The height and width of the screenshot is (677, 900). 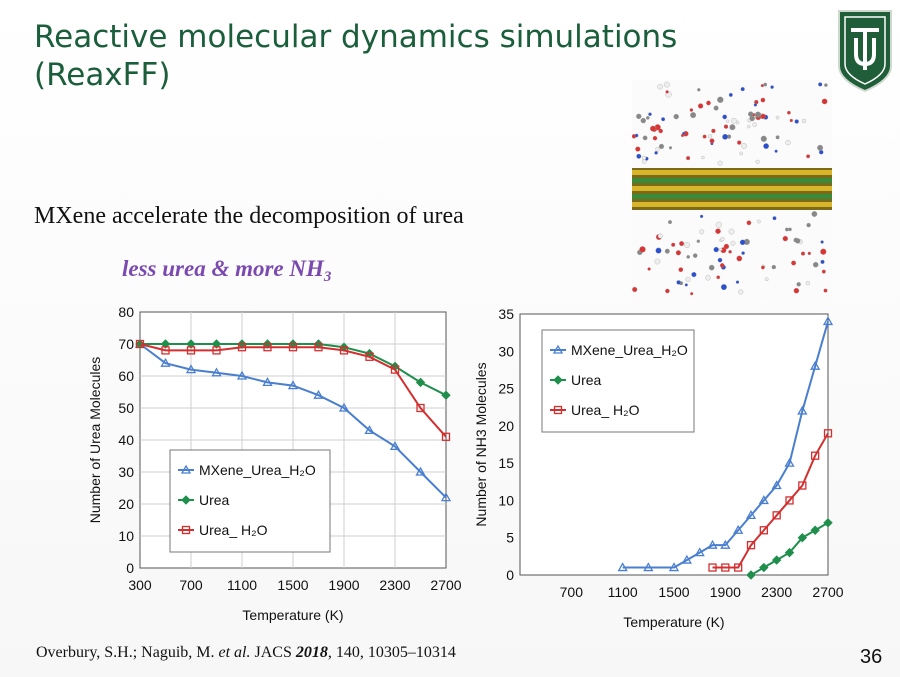 What do you see at coordinates (356, 37) in the screenshot?
I see `slide-title-line1: Reactive molecular dynamics simulations` at bounding box center [356, 37].